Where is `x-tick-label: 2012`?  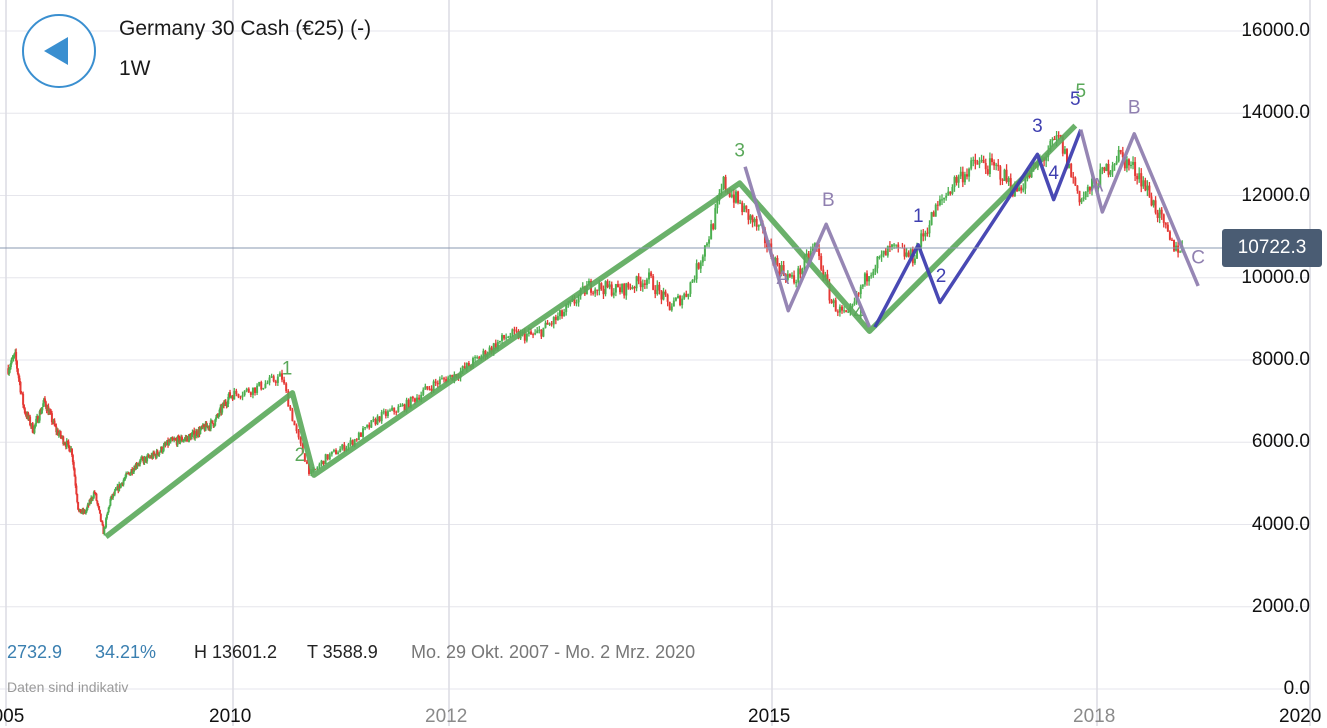 x-tick-label: 2012 is located at coordinates (446, 716).